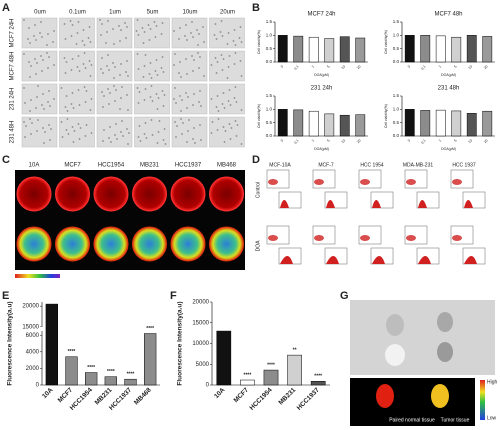  Describe the element at coordinates (396, 135) in the screenshot. I see `y-tick-label: 0.0` at that location.